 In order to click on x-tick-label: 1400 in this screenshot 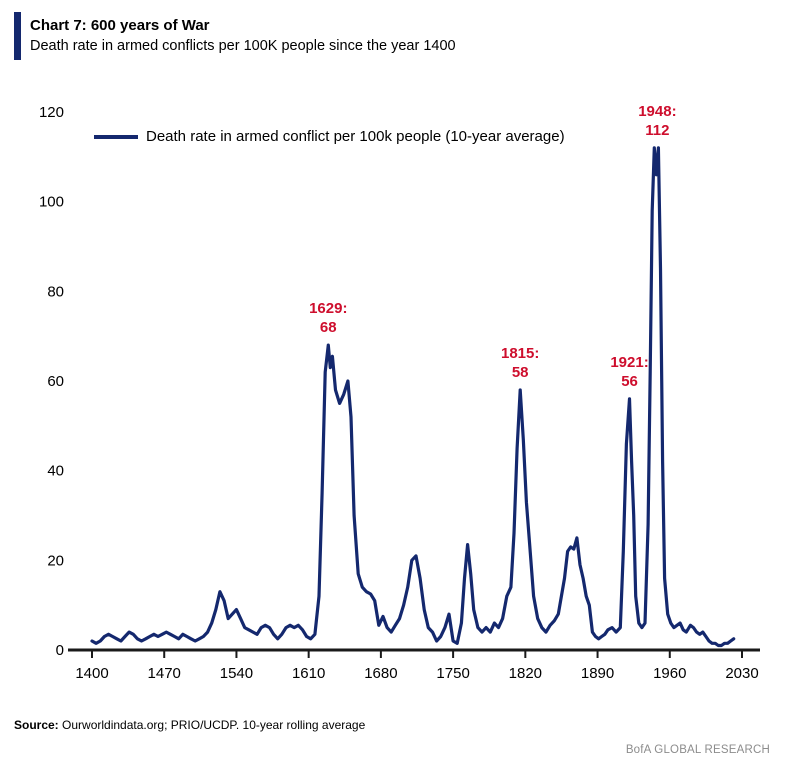, I will do `click(91, 673)`.